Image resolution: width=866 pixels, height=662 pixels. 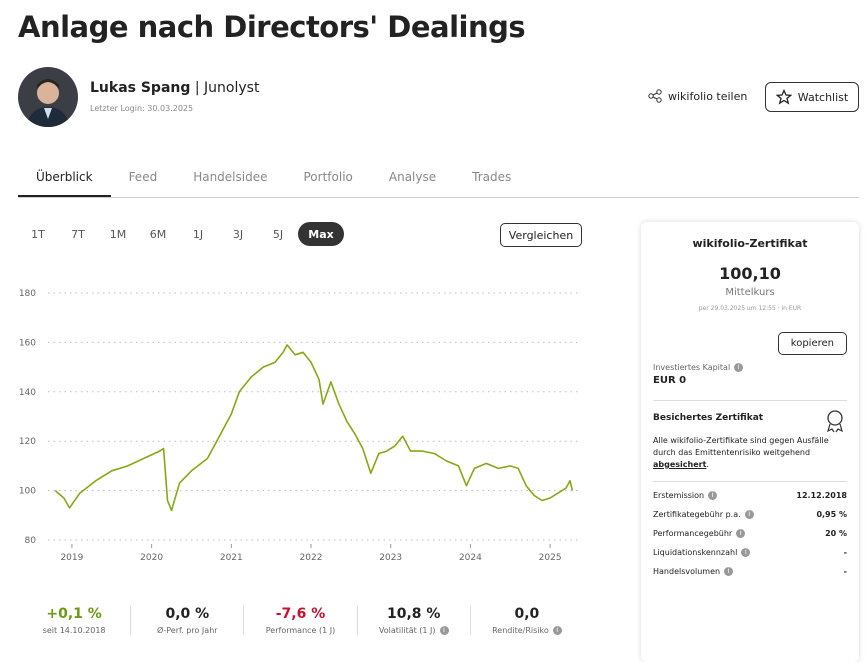 What do you see at coordinates (27, 393) in the screenshot?
I see `y-tick-label: 140` at bounding box center [27, 393].